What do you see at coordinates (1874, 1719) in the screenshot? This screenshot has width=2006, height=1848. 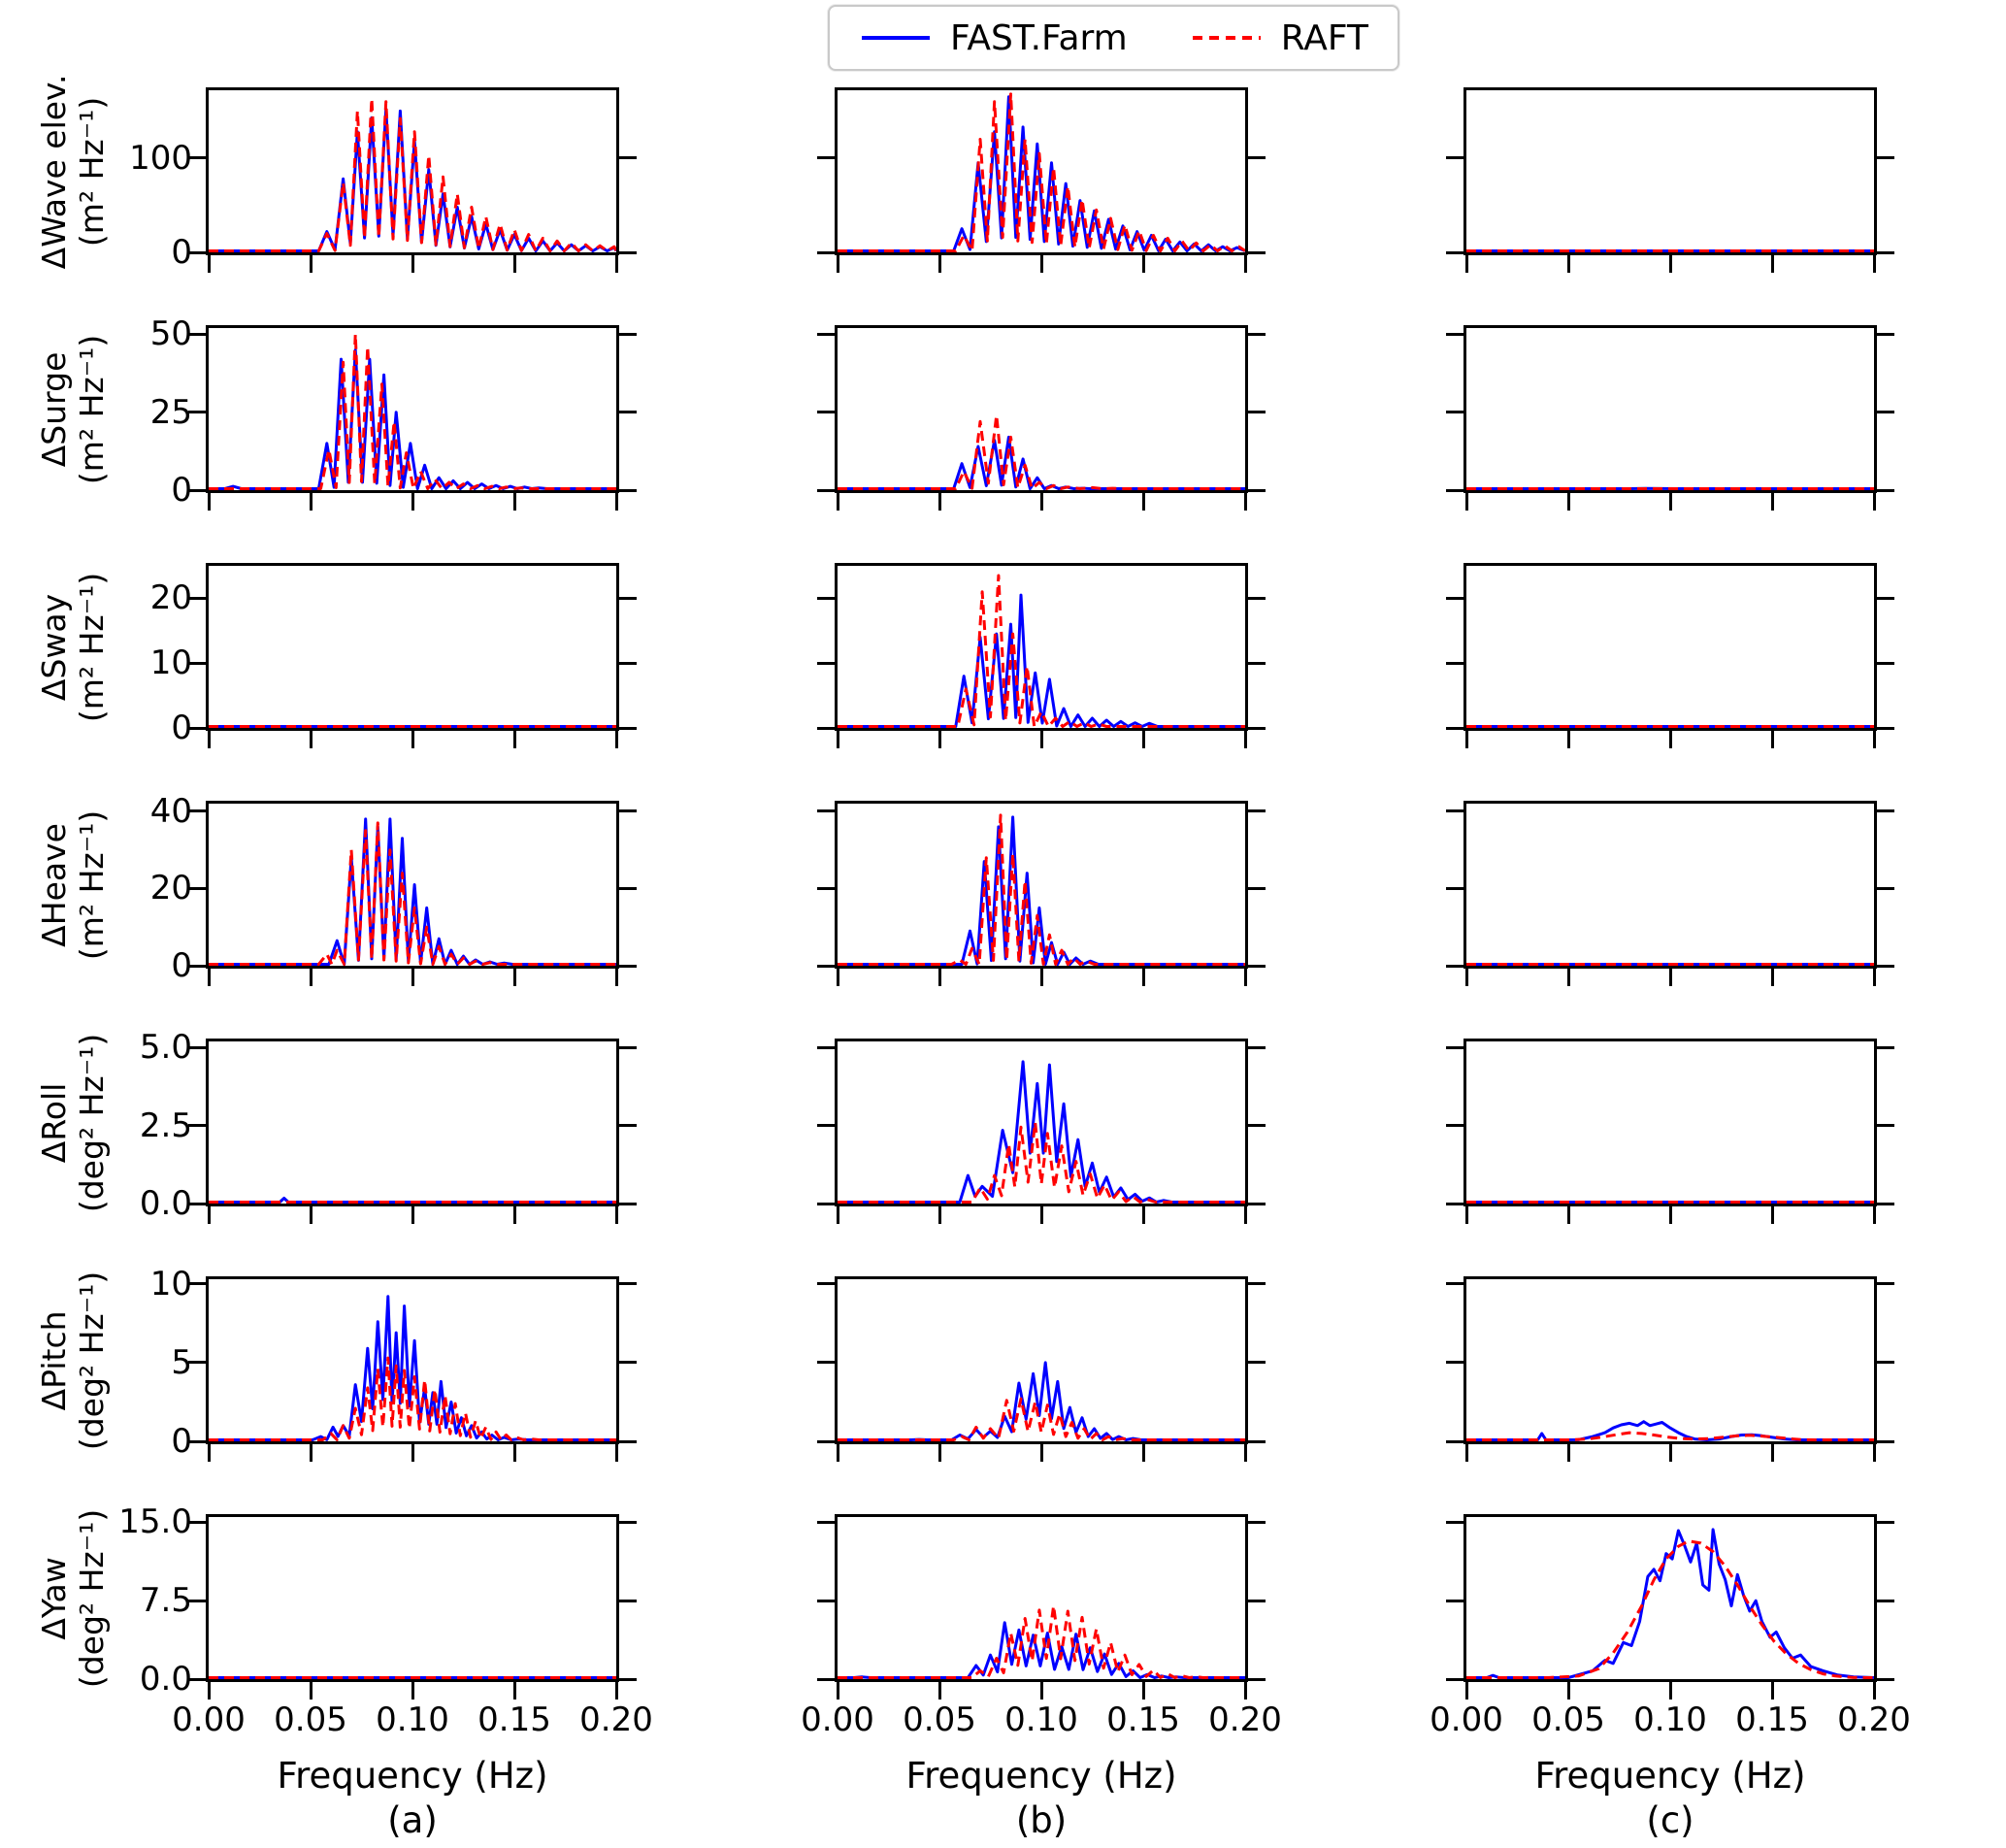 I see `x-tick-label: 0.20` at bounding box center [1874, 1719].